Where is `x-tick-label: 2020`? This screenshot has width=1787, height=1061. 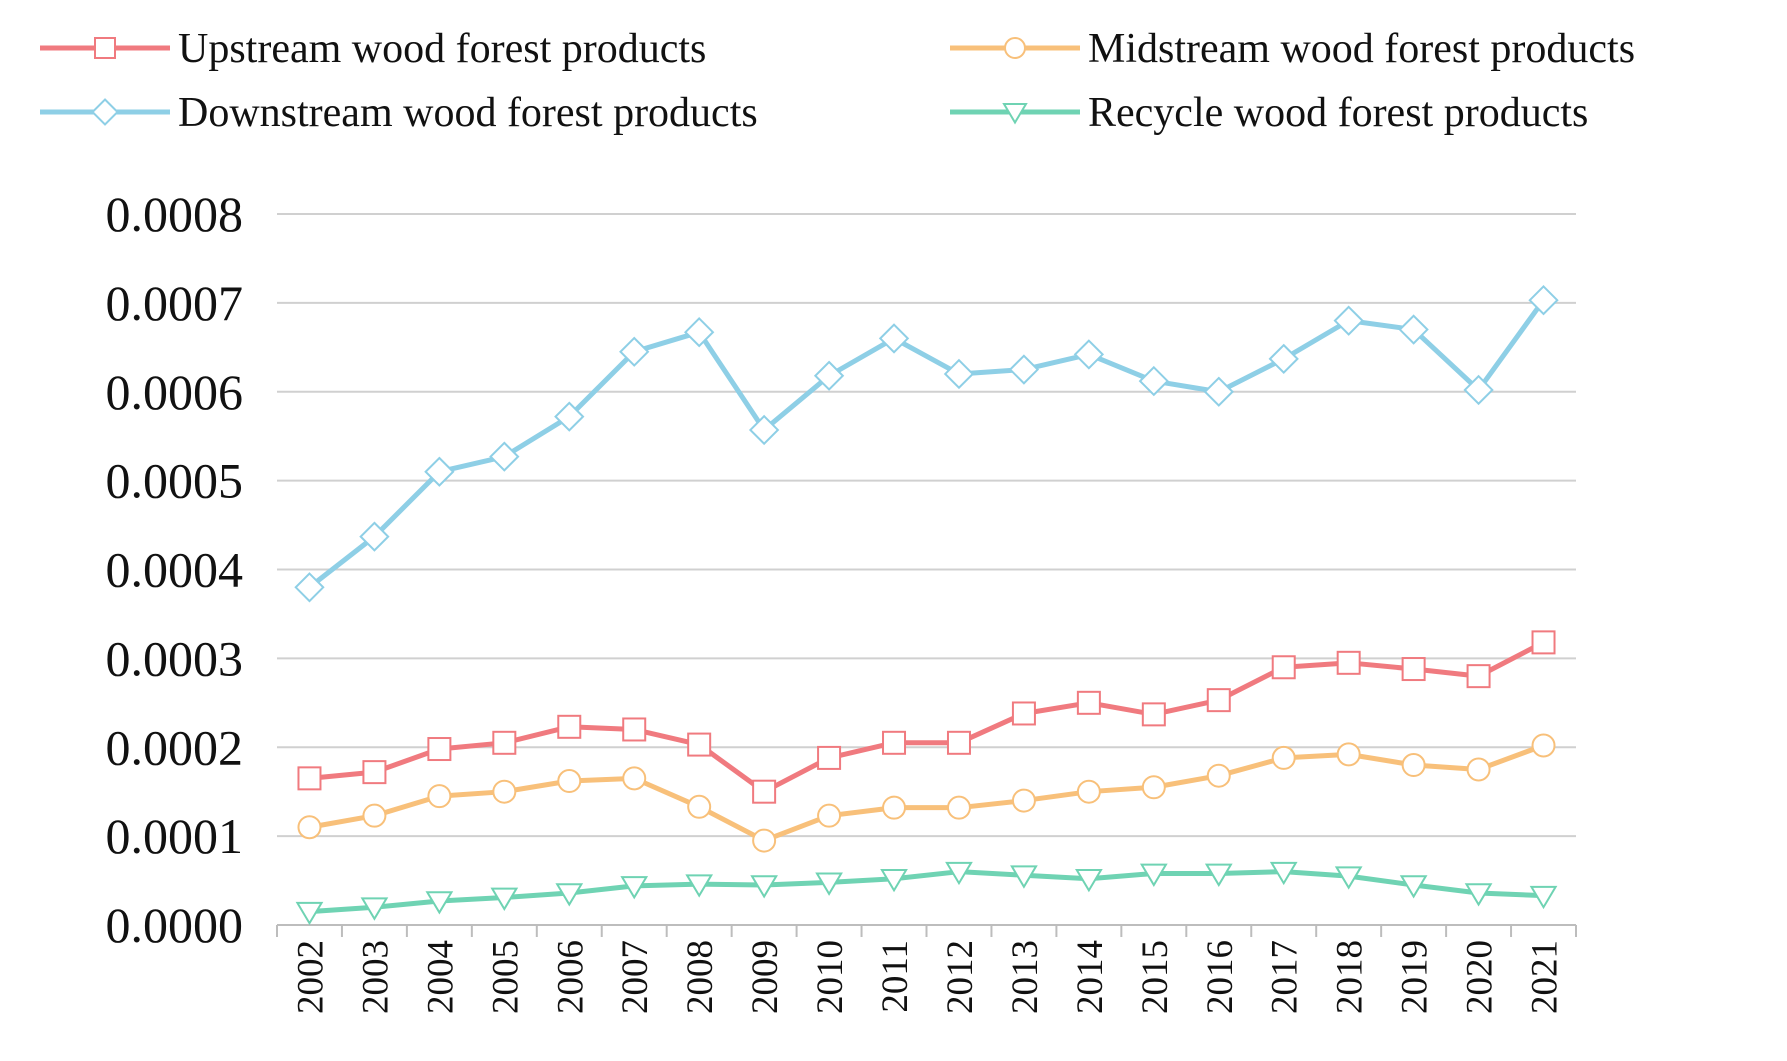 x-tick-label: 2020 is located at coordinates (1480, 977).